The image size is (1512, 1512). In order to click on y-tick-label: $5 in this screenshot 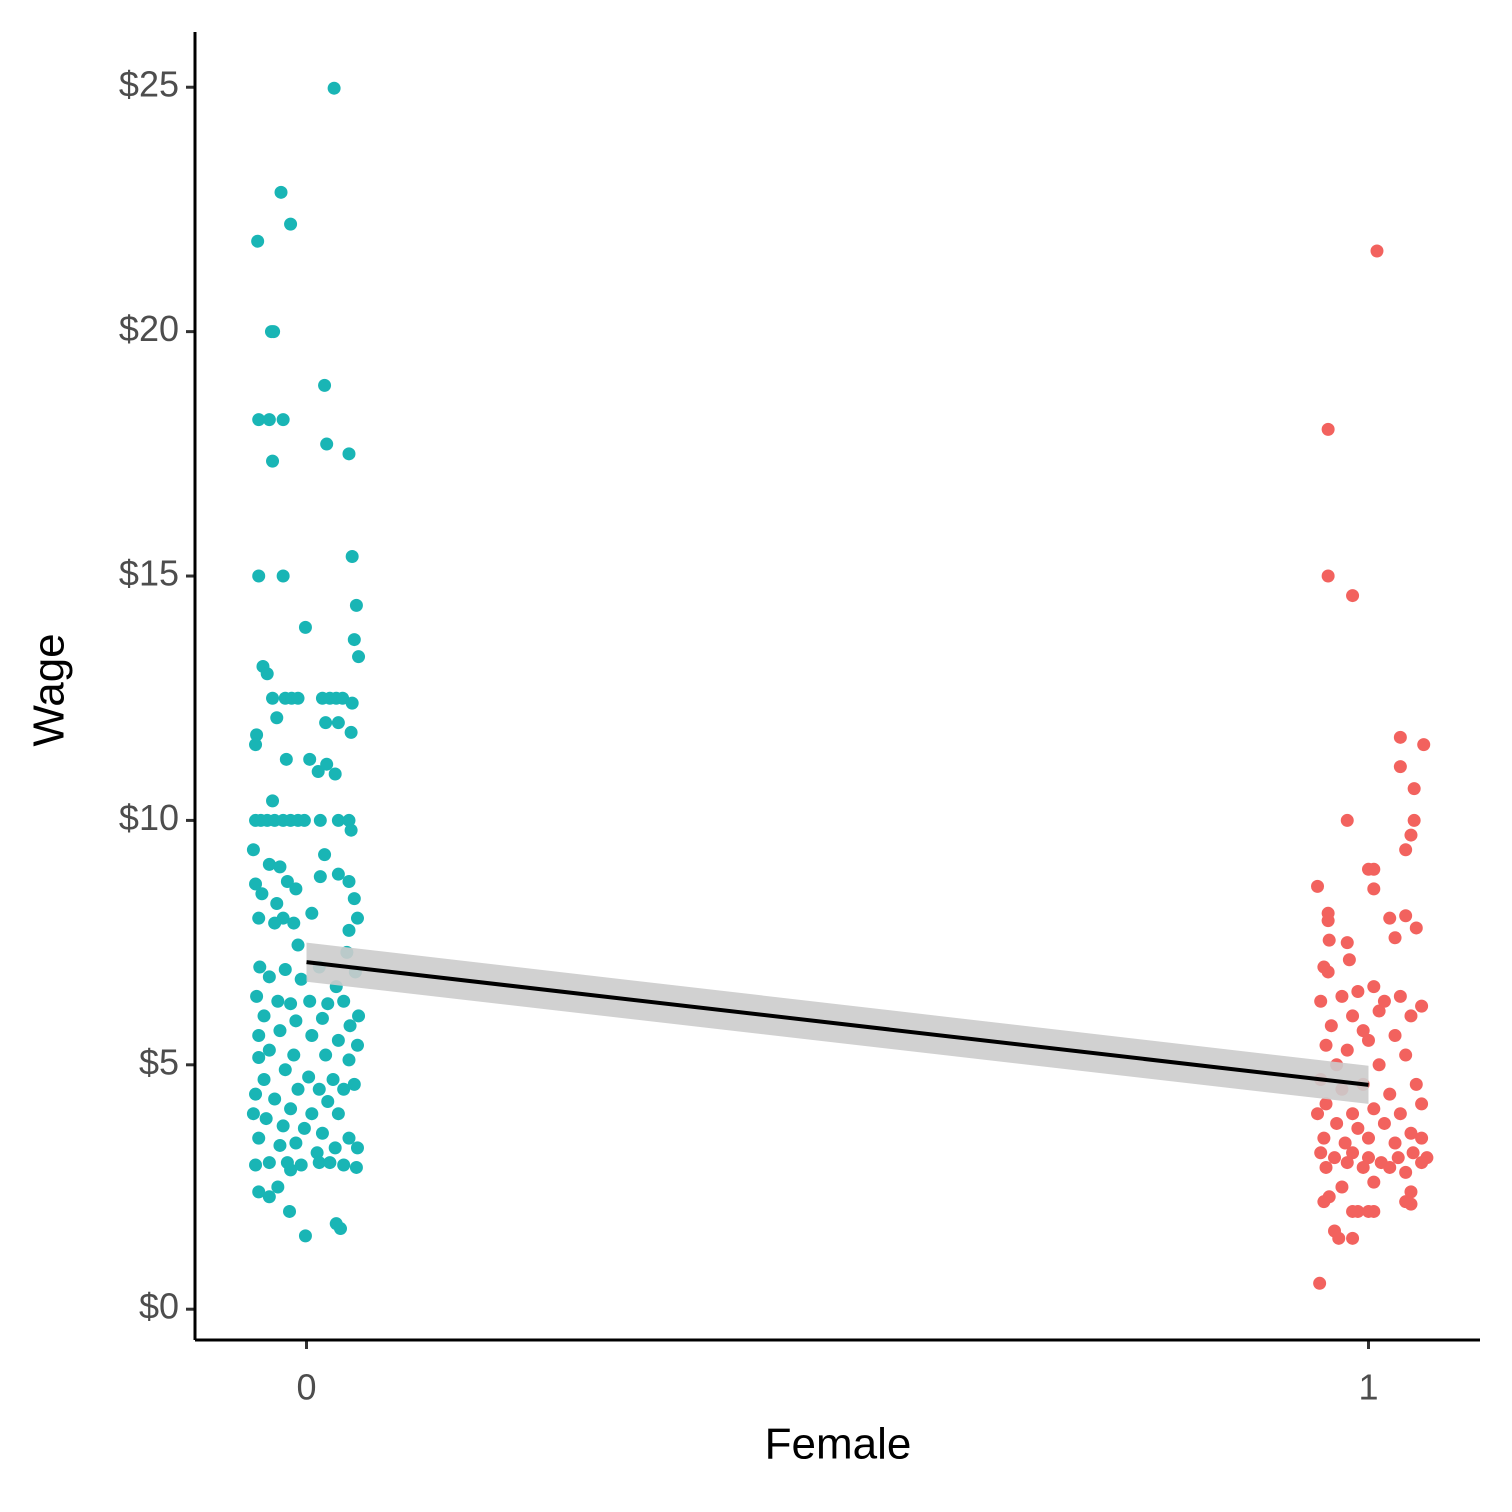, I will do `click(159, 1061)`.